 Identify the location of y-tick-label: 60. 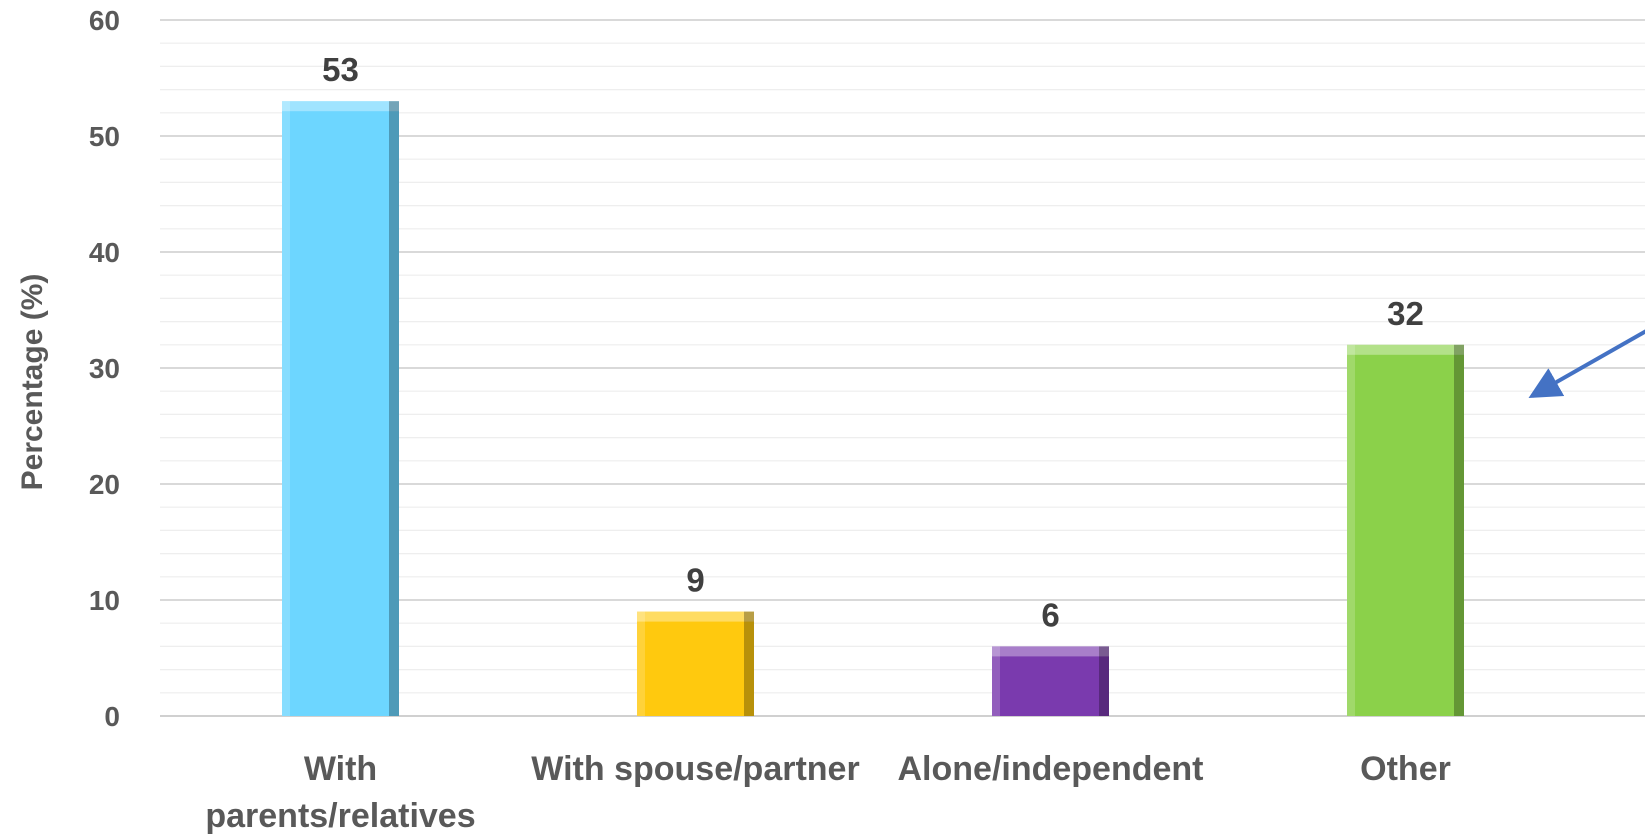
(104, 20).